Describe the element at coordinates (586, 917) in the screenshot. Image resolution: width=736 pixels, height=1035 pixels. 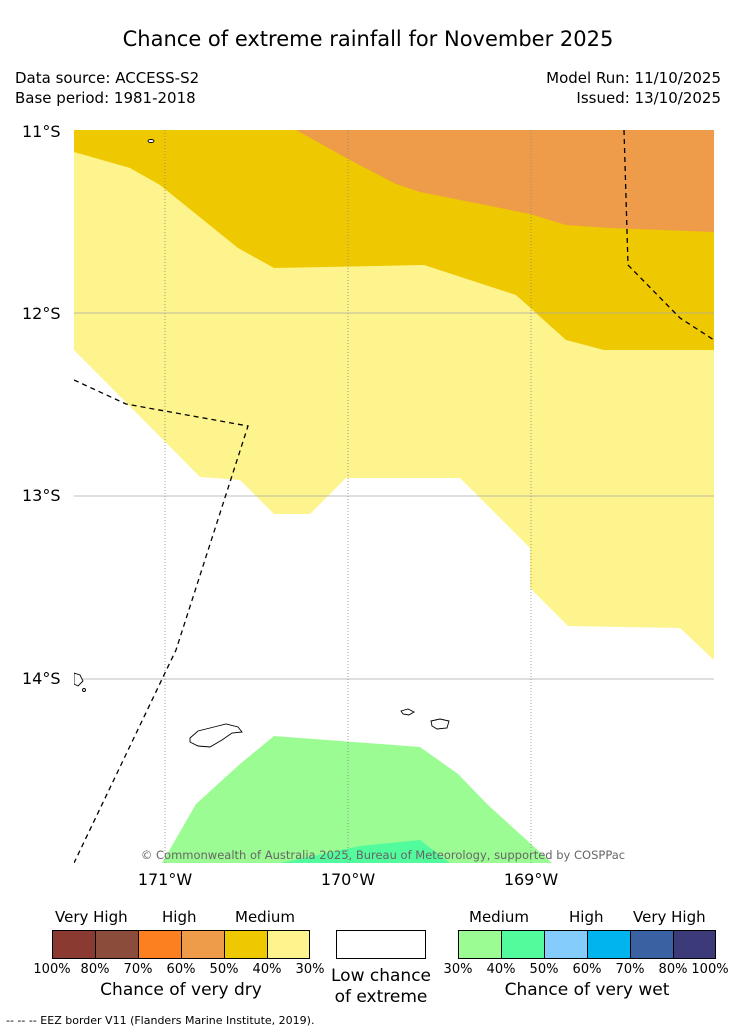
I see `legend-wet-high: High` at that location.